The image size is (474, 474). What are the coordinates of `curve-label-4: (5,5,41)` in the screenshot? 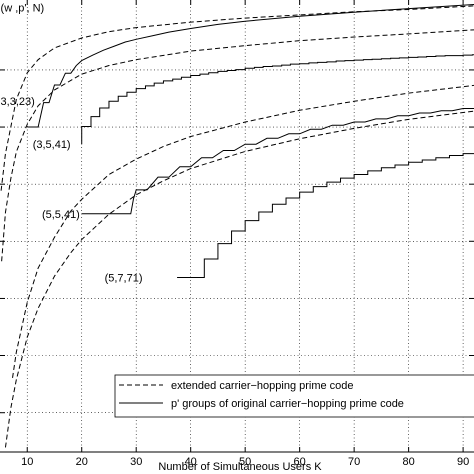 It's located at (61, 215).